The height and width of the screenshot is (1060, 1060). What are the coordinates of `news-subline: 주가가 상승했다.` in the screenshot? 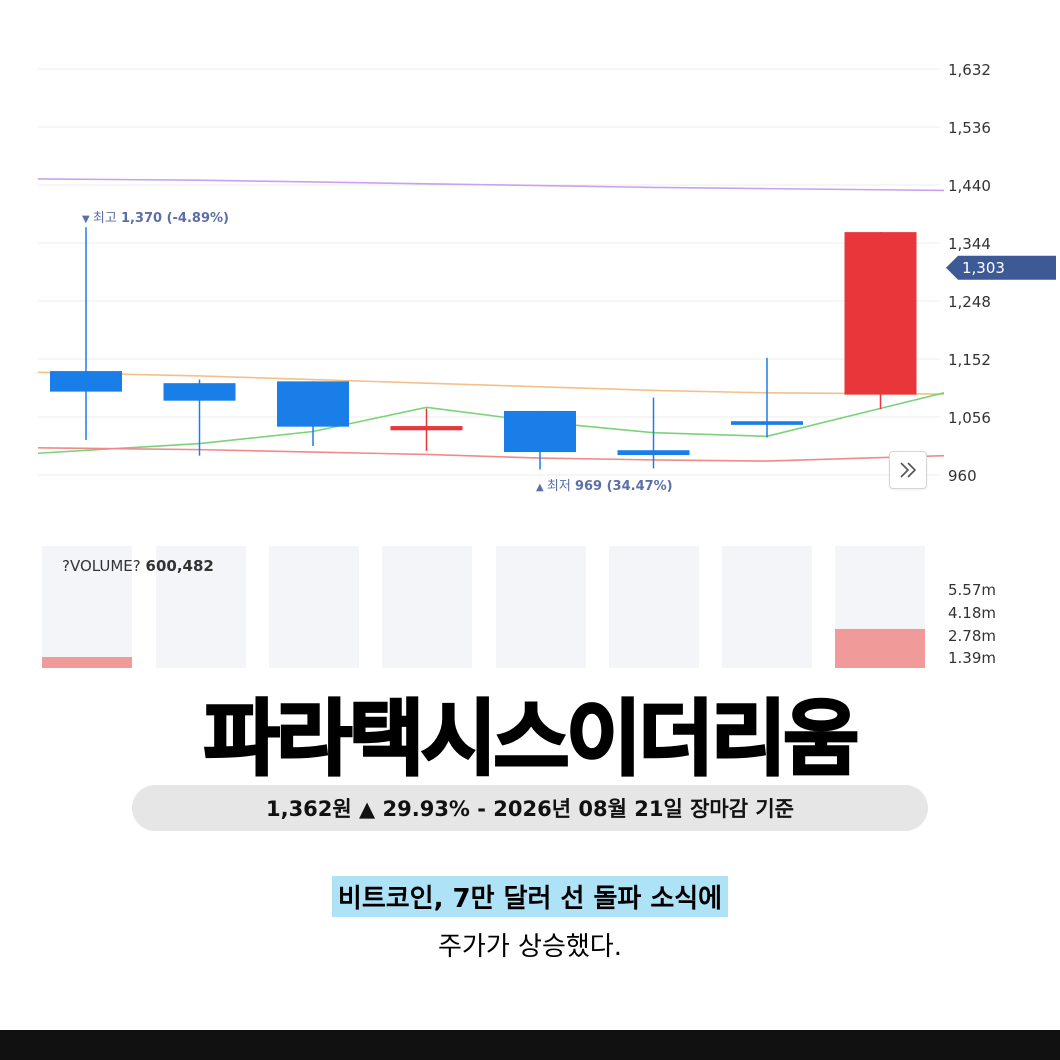 It's located at (530, 947).